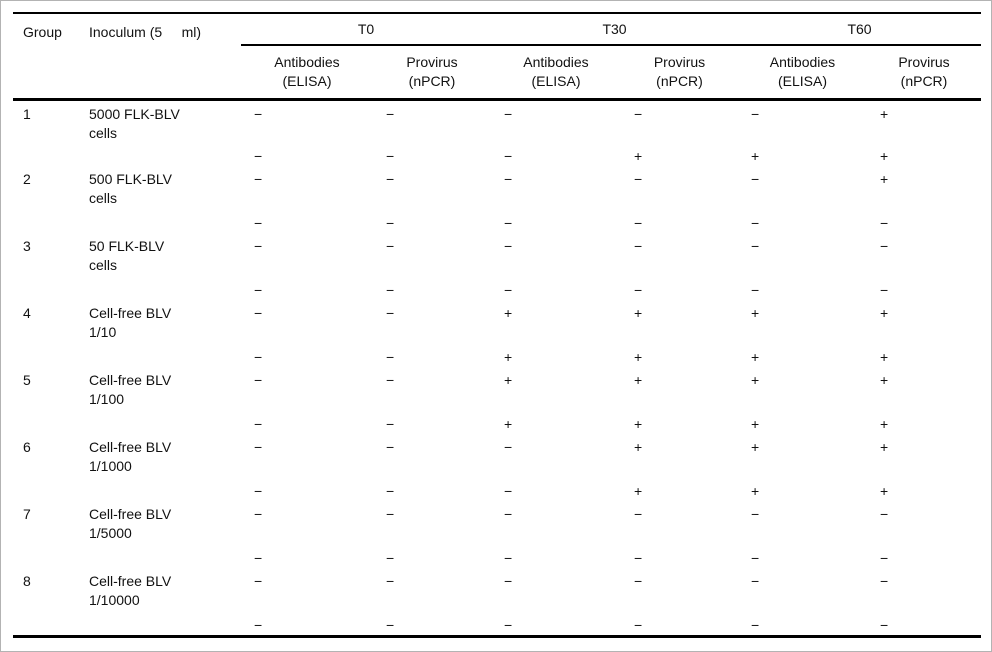 The image size is (992, 652). I want to click on table-row: 8 Cell-free BLV 1/10000 − − − − − −, so click(497, 590).